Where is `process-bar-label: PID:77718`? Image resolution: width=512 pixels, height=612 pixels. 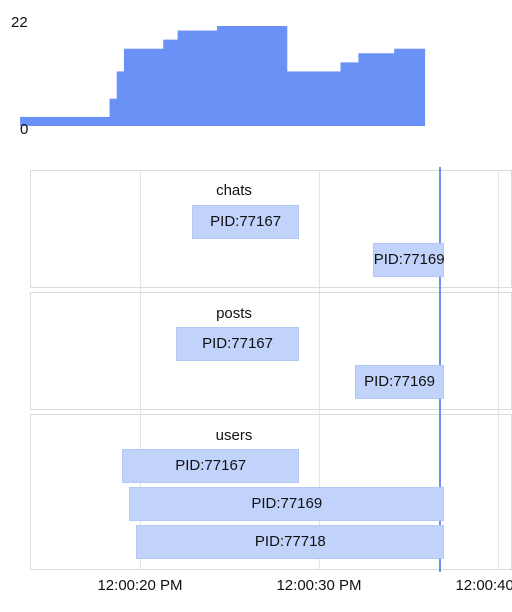 process-bar-label: PID:77718 is located at coordinates (290, 541).